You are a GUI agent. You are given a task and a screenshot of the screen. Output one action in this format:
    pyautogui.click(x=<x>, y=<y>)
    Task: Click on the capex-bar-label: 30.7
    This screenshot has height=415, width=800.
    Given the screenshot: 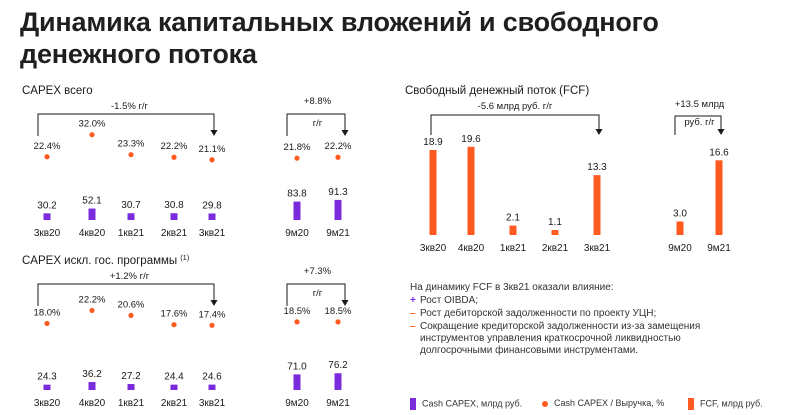 What is the action you would take?
    pyautogui.click(x=131, y=205)
    